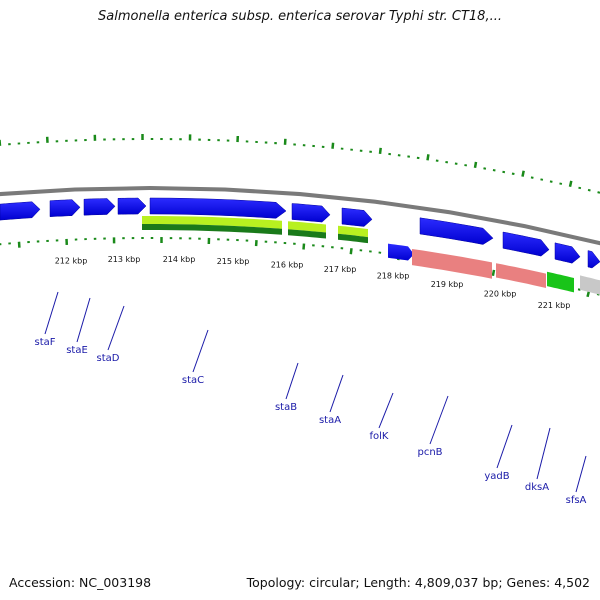  Describe the element at coordinates (576, 500) in the screenshot. I see `gene-label: sfsA` at that location.